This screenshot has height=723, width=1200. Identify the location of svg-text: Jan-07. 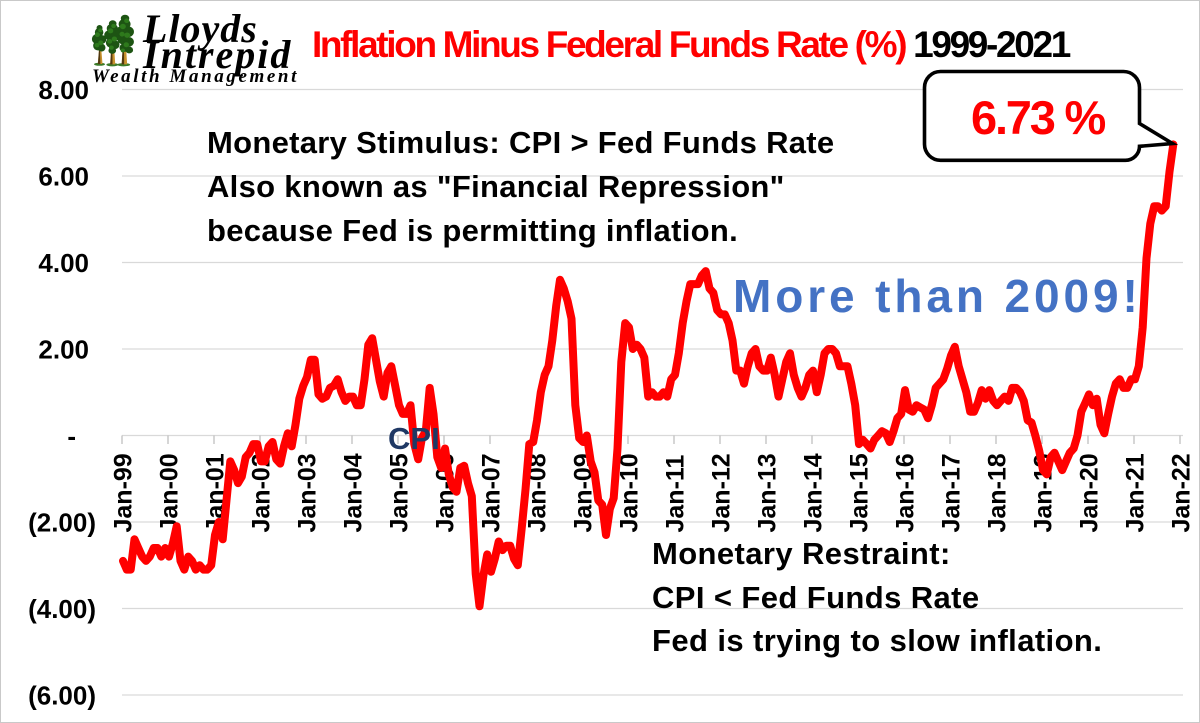
(492, 492).